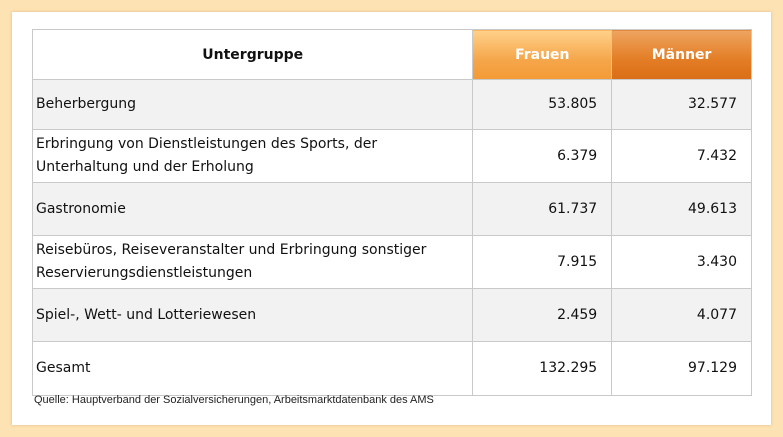 The height and width of the screenshot is (437, 783). I want to click on header-frauen: Frauen, so click(542, 54).